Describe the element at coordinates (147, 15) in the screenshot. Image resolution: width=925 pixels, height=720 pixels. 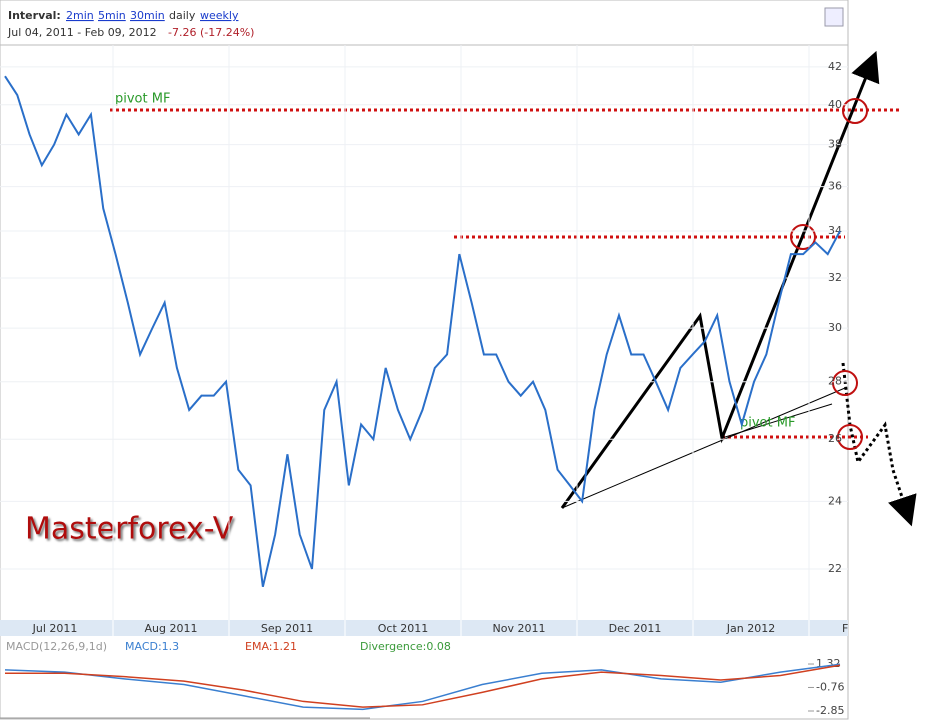
I see `interval-link: 30min` at that location.